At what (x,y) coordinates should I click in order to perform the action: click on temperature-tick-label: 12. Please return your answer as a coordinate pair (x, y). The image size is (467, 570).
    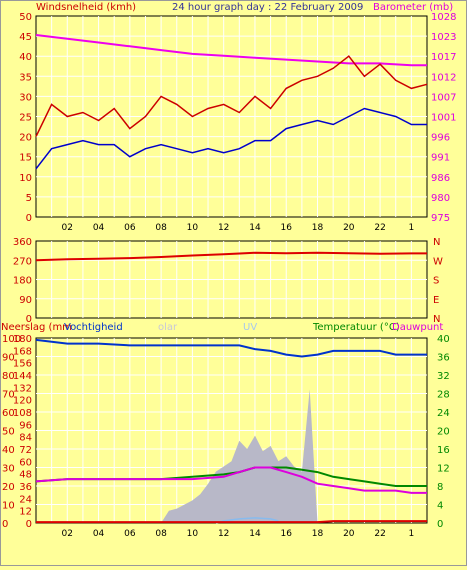
    Looking at the image, I should click on (443, 469).